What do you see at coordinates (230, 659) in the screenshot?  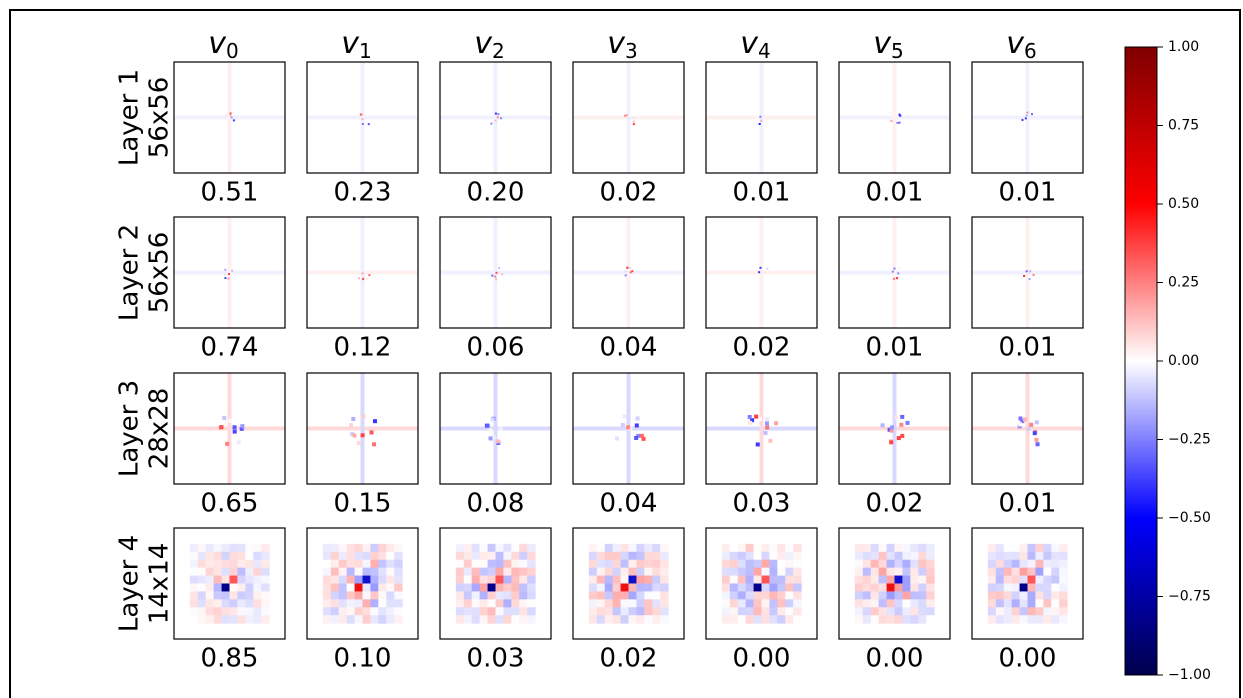 I see `explained-variance: 0.85` at bounding box center [230, 659].